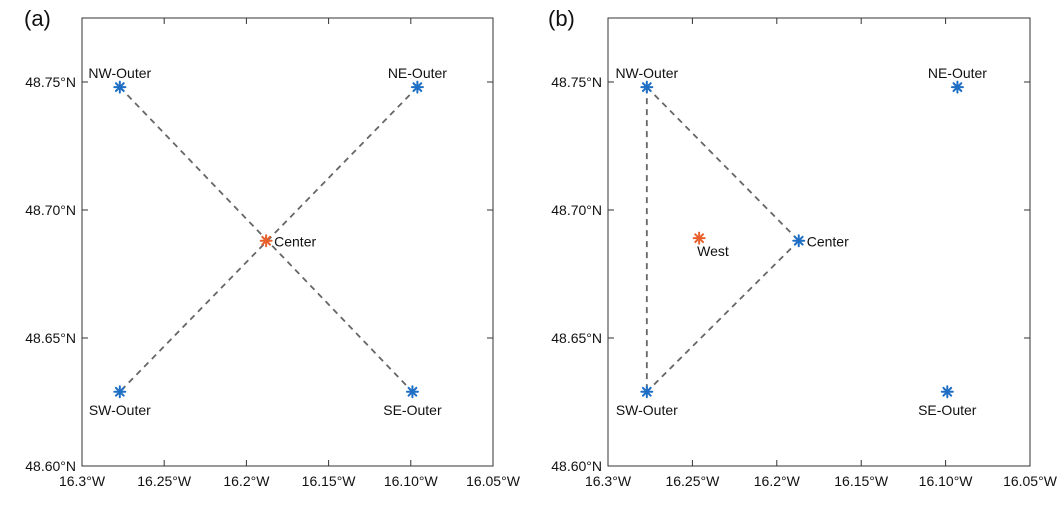 This screenshot has height=505, width=1057. What do you see at coordinates (561, 18) in the screenshot?
I see `panel-label: (b)` at bounding box center [561, 18].